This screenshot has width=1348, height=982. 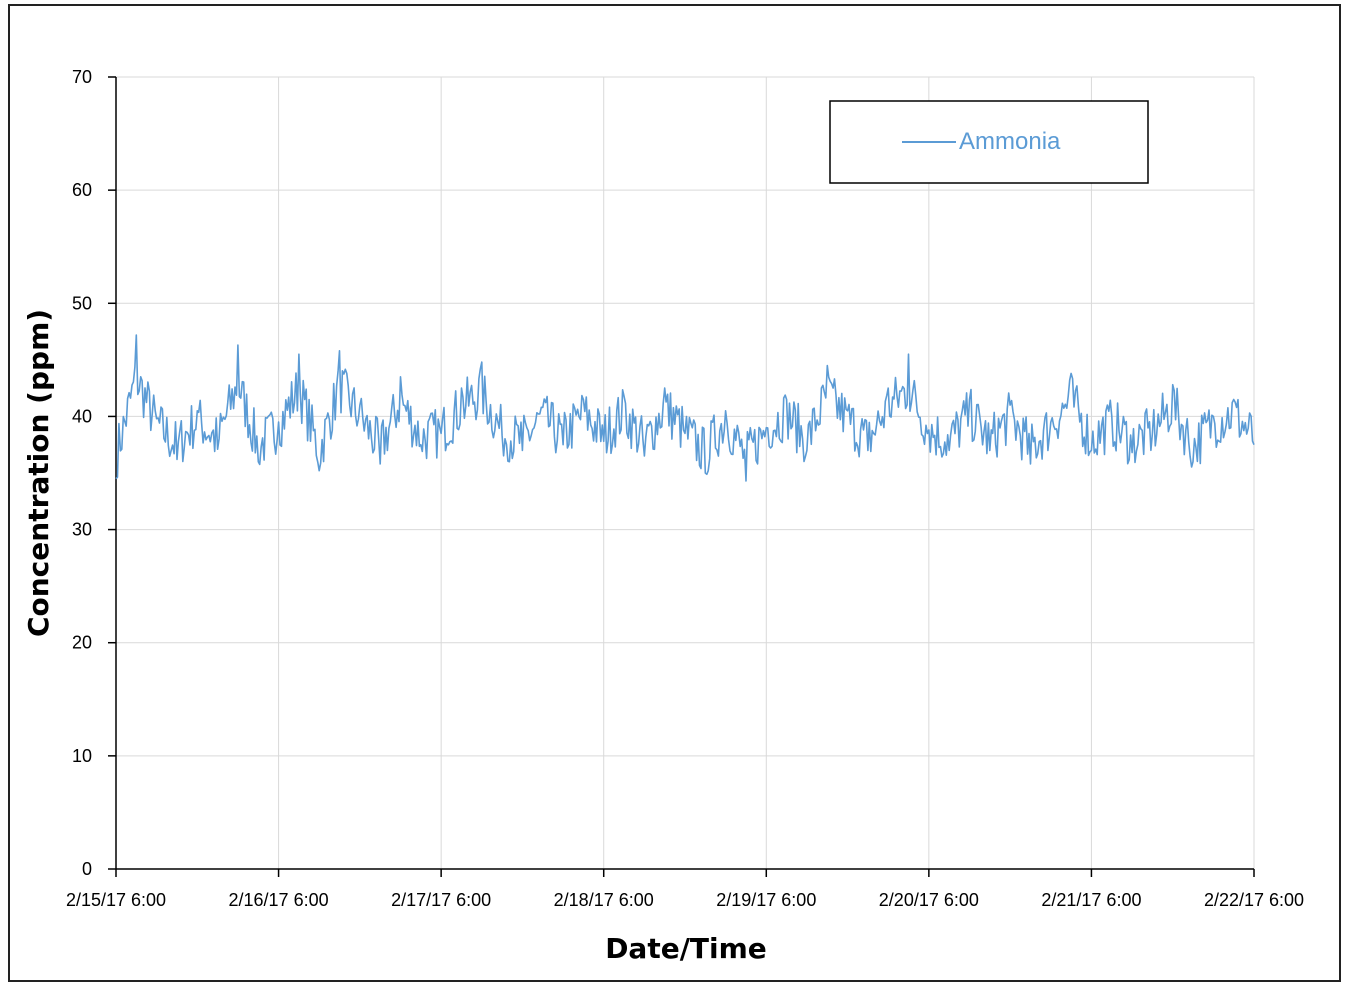 What do you see at coordinates (1010, 141) in the screenshot?
I see `legend-label-ammonia: Ammonia` at bounding box center [1010, 141].